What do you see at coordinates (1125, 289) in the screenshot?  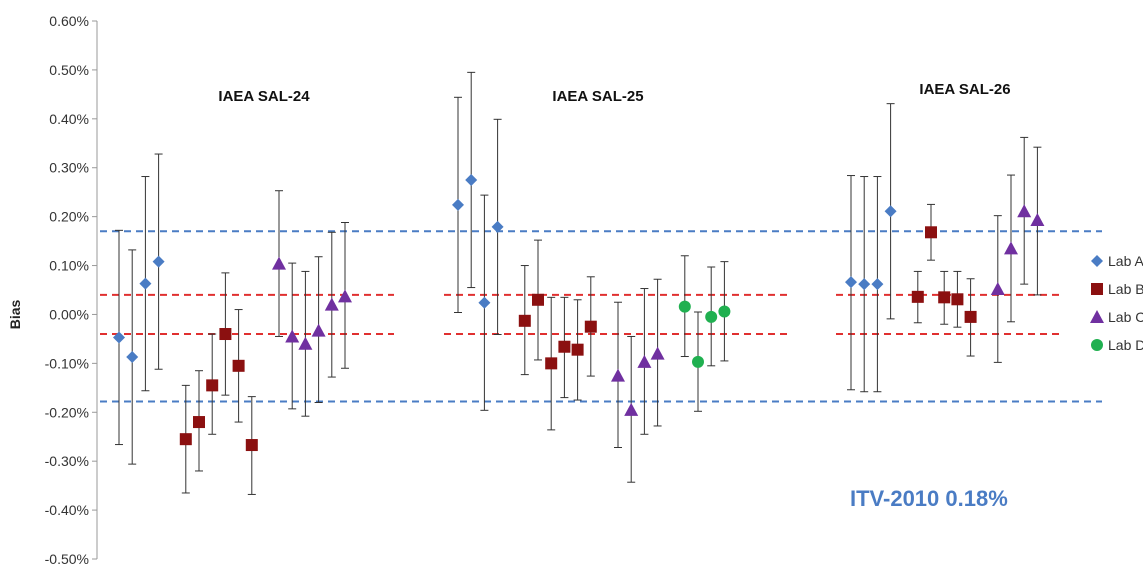 I see `legend-label: Lab B` at bounding box center [1125, 289].